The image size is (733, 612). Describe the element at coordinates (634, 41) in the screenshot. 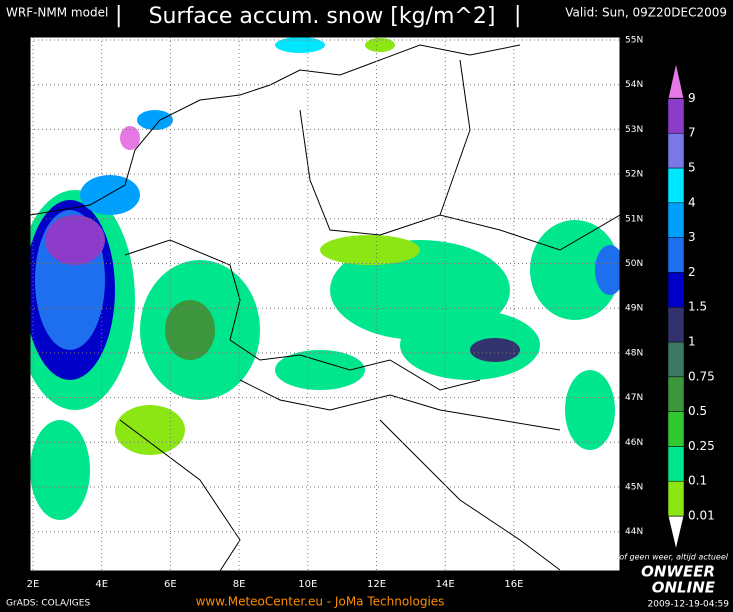

I see `lat-label: 55N` at that location.